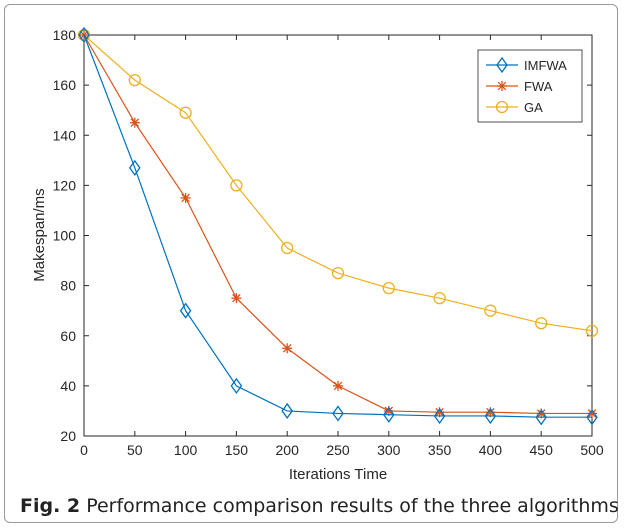 This screenshot has height=529, width=624. I want to click on x-tick-label: 50, so click(135, 450).